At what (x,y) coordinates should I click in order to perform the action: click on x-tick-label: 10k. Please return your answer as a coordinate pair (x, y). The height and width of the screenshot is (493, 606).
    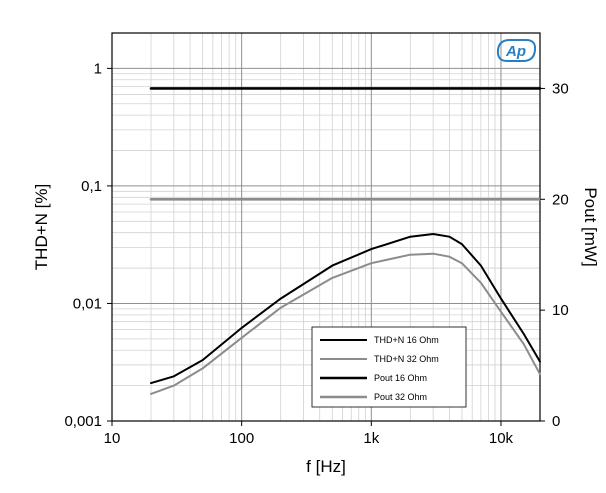
    Looking at the image, I should click on (501, 438).